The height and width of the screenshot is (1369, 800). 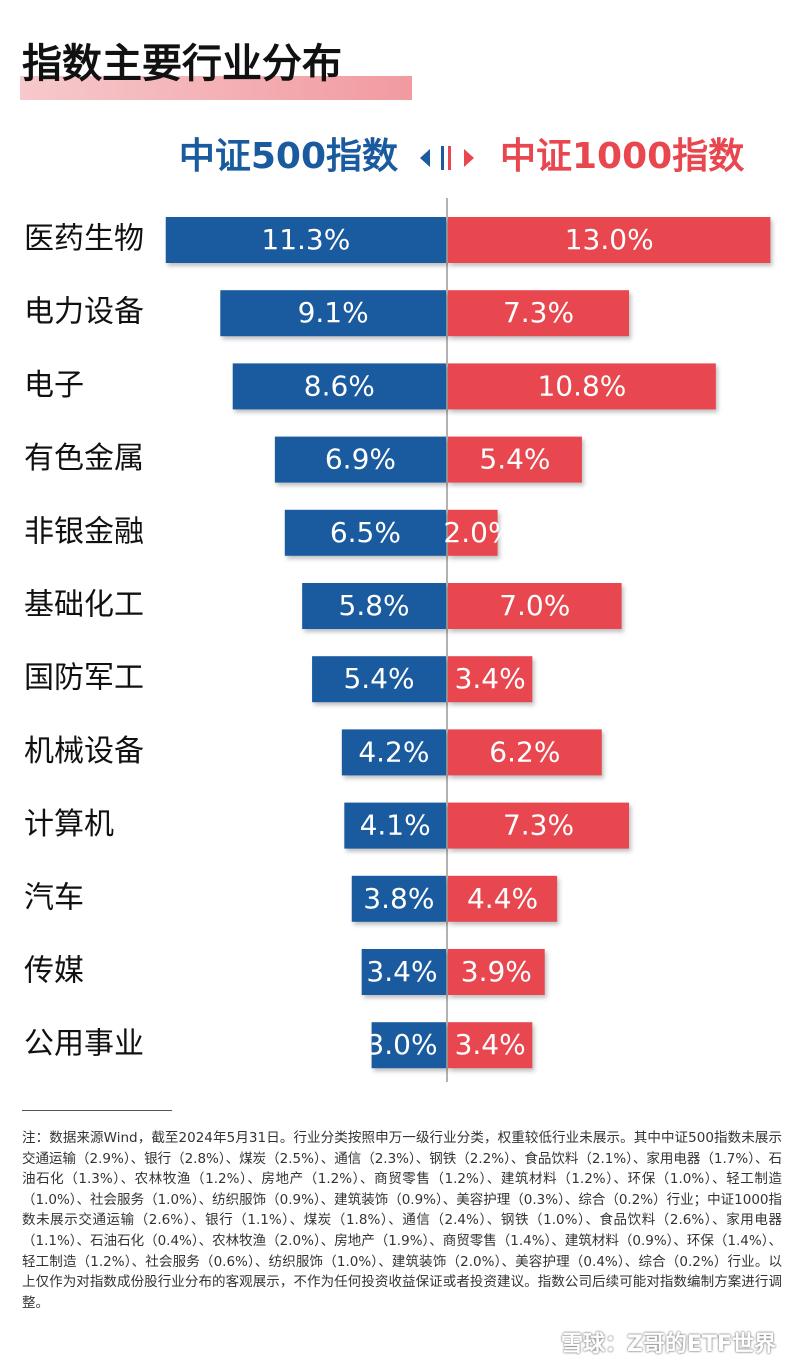 What do you see at coordinates (84, 605) in the screenshot?
I see `category-label: 基础化工` at bounding box center [84, 605].